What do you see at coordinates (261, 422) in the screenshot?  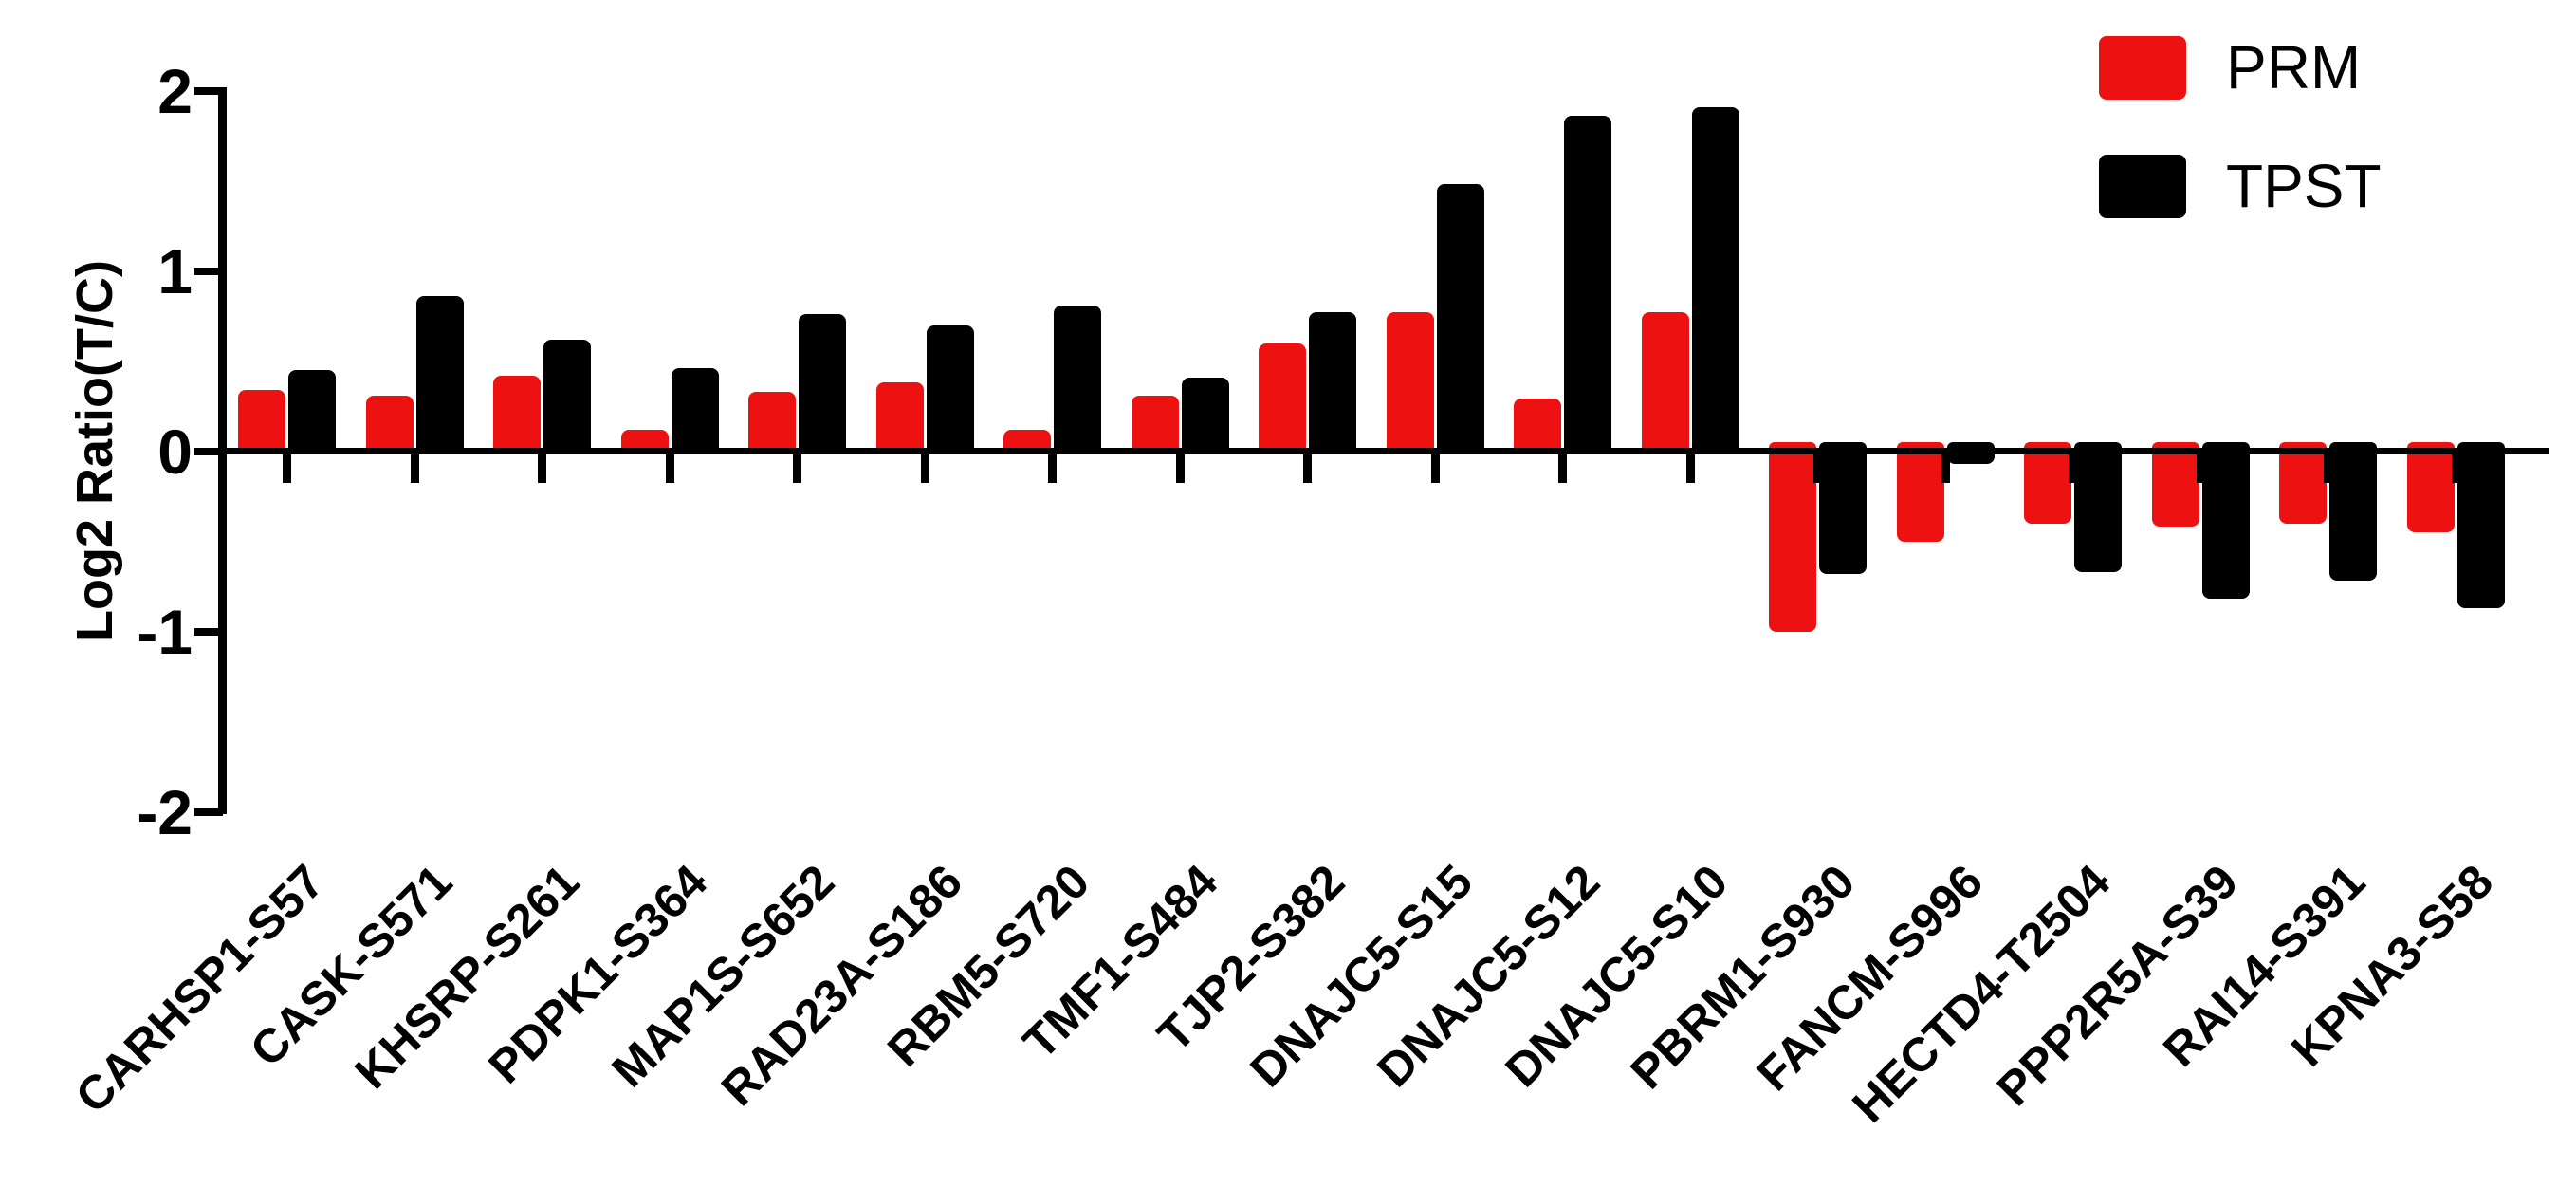 I see `bar-prm-carhsp1-s57` at bounding box center [261, 422].